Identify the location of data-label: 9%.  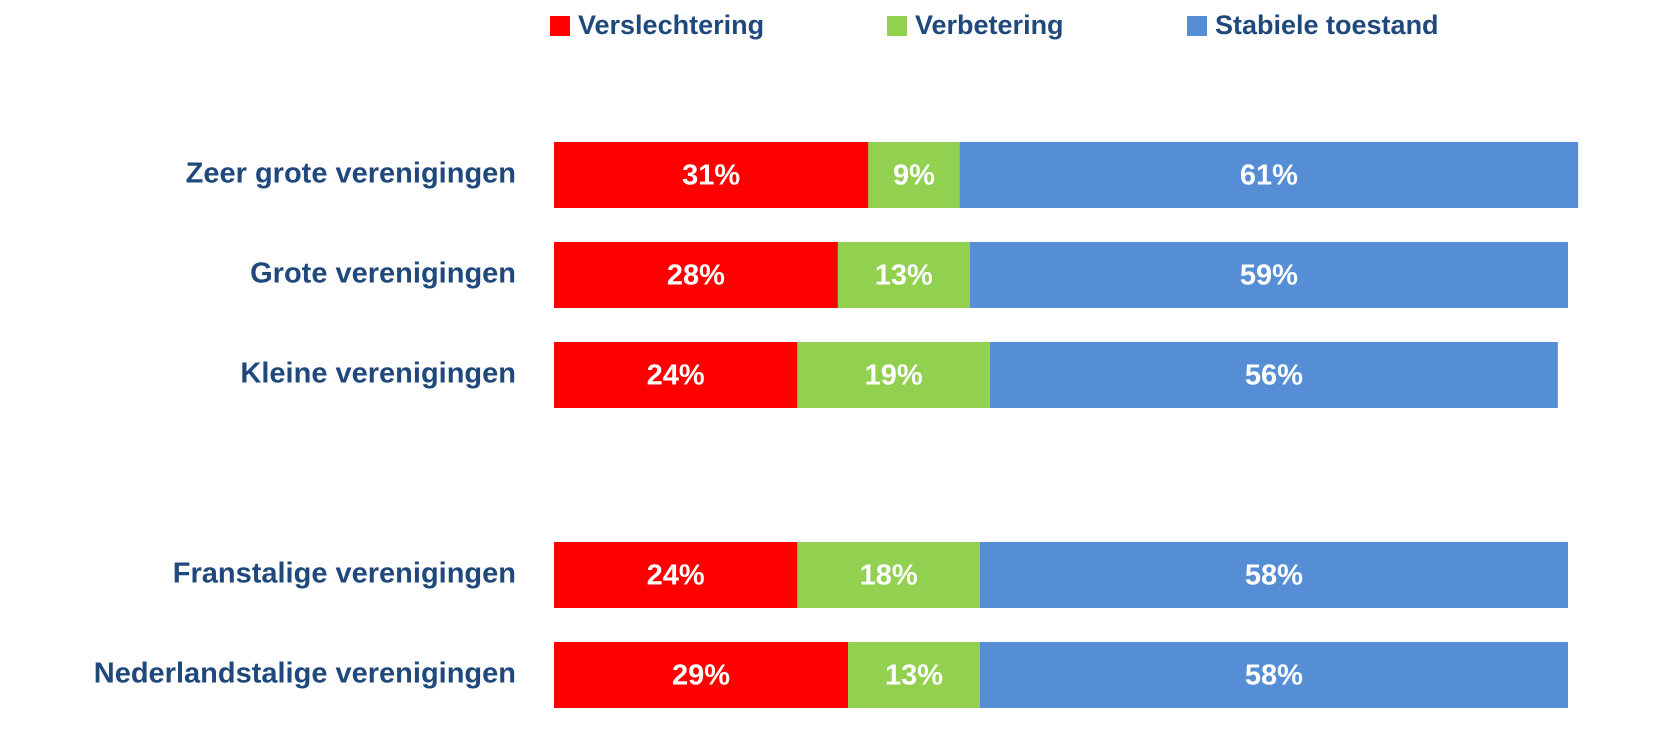
(914, 176).